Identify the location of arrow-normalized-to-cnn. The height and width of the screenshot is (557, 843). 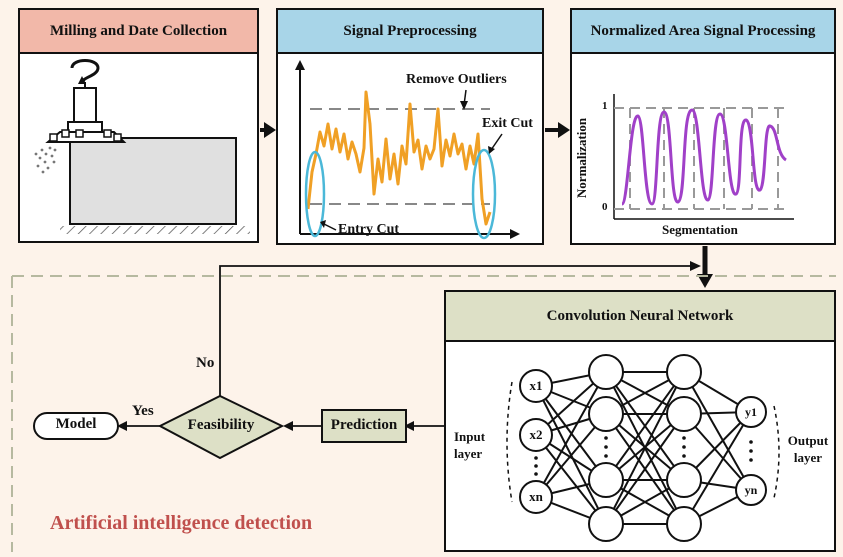
(705, 281).